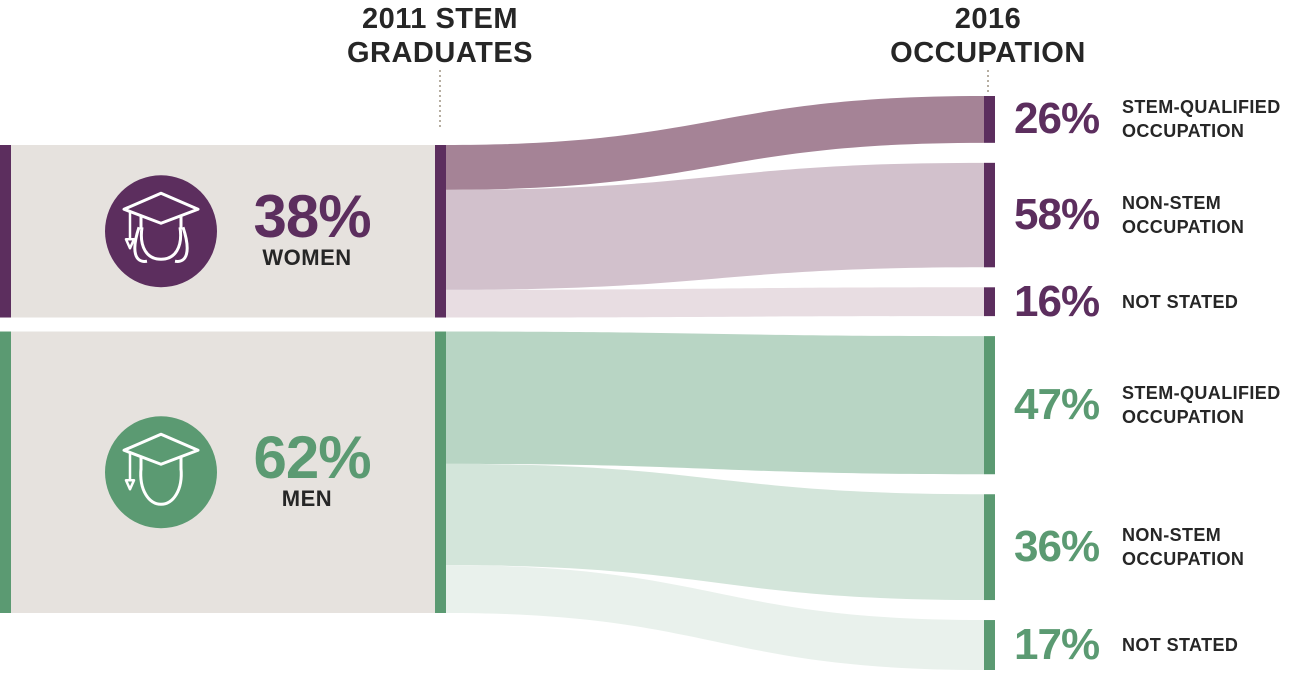 This screenshot has width=1306, height=677. I want to click on women-outcome-pct-3: 16%, so click(1057, 301).